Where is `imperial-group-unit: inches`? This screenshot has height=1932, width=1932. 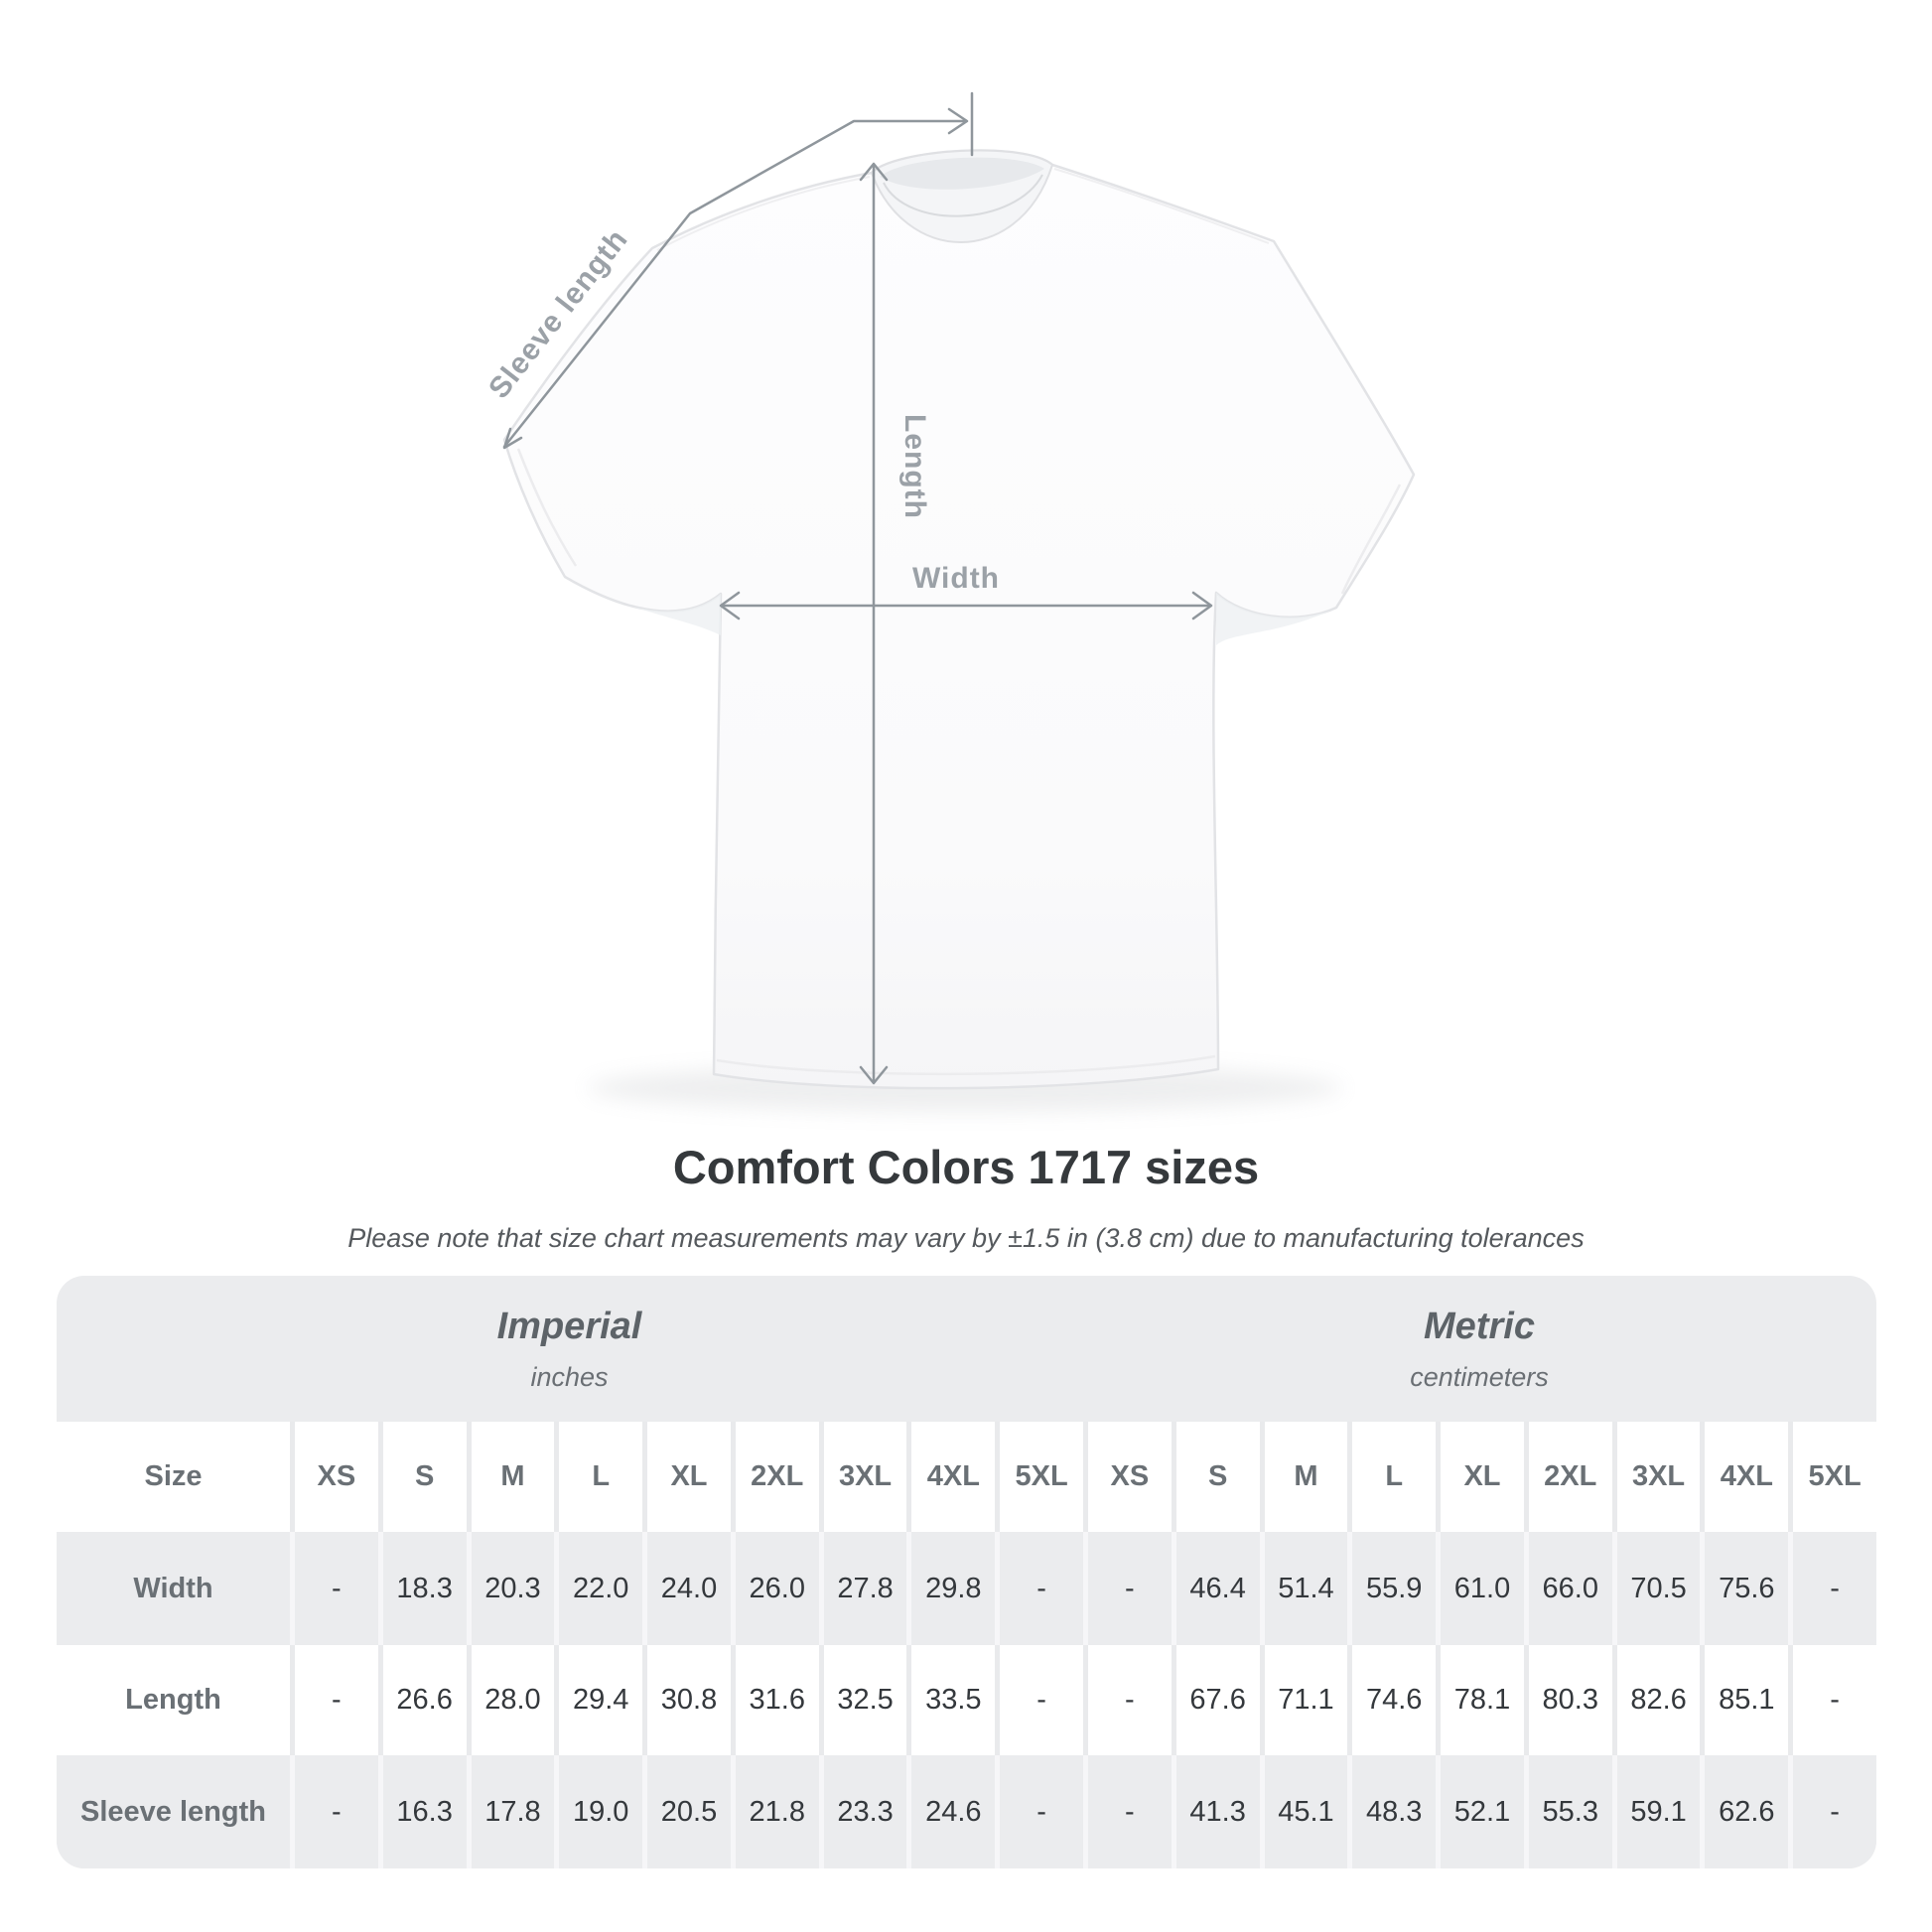 imperial-group-unit: inches is located at coordinates (569, 1377).